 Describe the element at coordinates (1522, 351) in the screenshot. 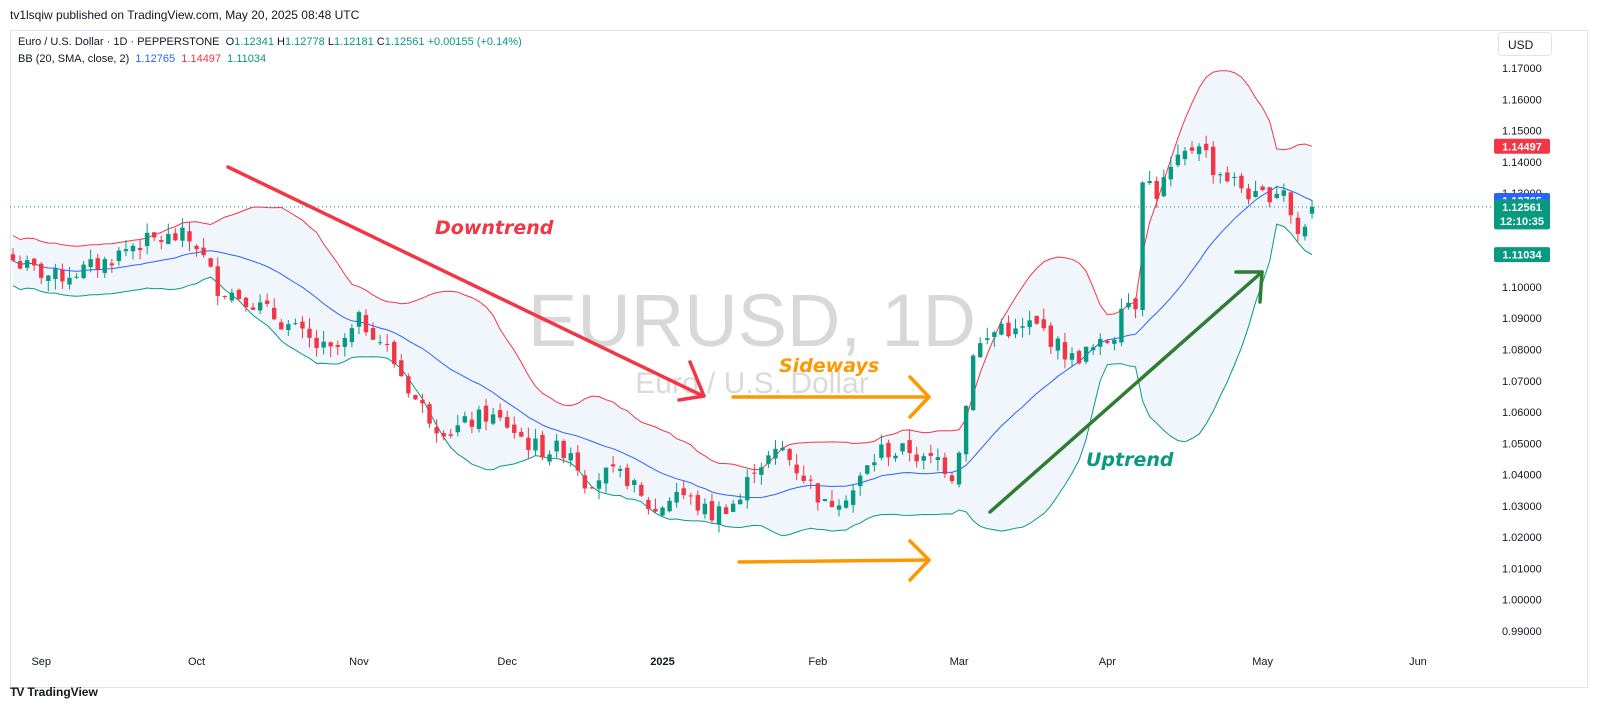

I see `y-tick-label: 1.08000` at that location.